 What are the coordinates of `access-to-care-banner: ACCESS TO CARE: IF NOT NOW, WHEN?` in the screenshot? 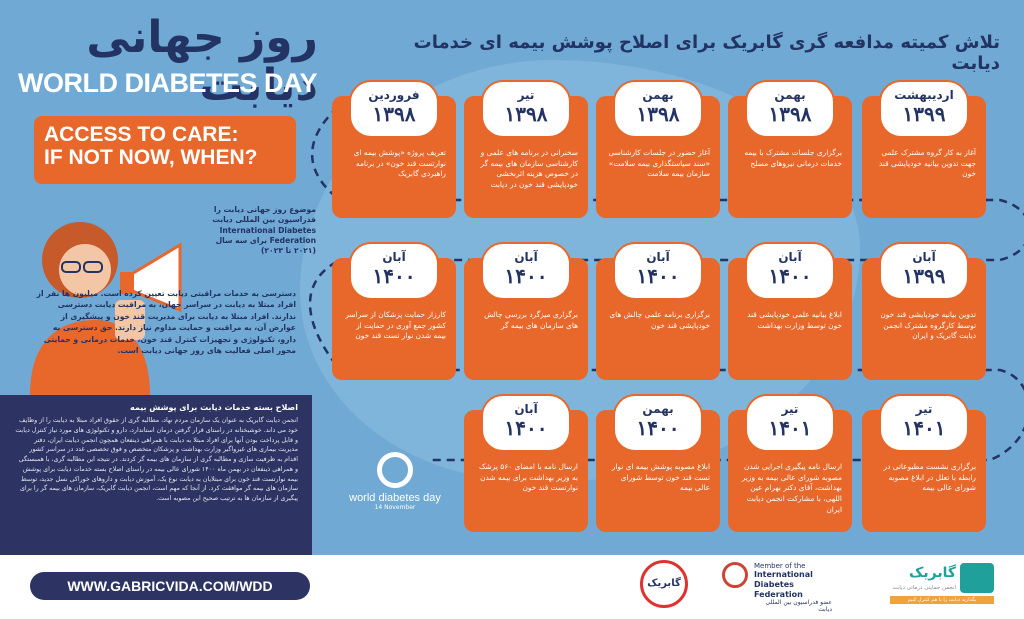 It's located at (165, 150).